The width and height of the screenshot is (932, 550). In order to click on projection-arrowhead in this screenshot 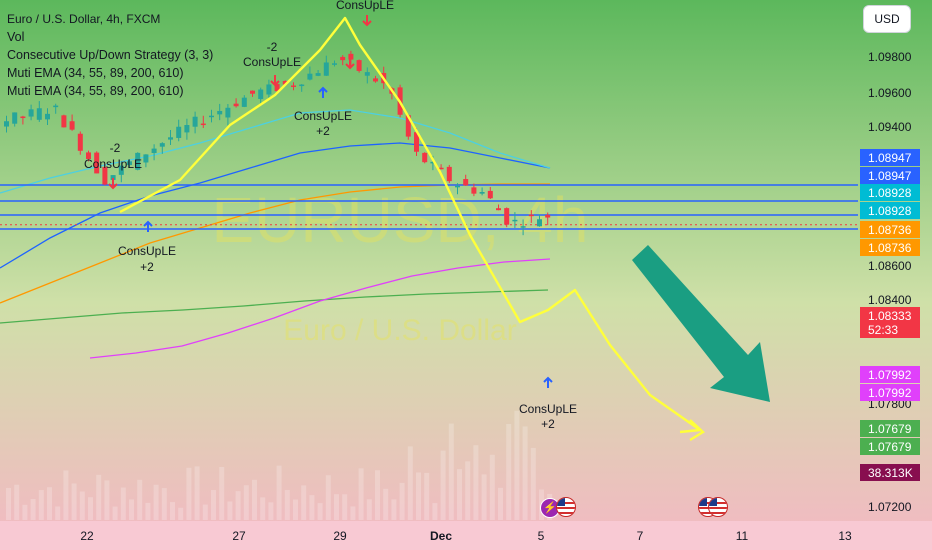, I will do `click(697, 430)`.